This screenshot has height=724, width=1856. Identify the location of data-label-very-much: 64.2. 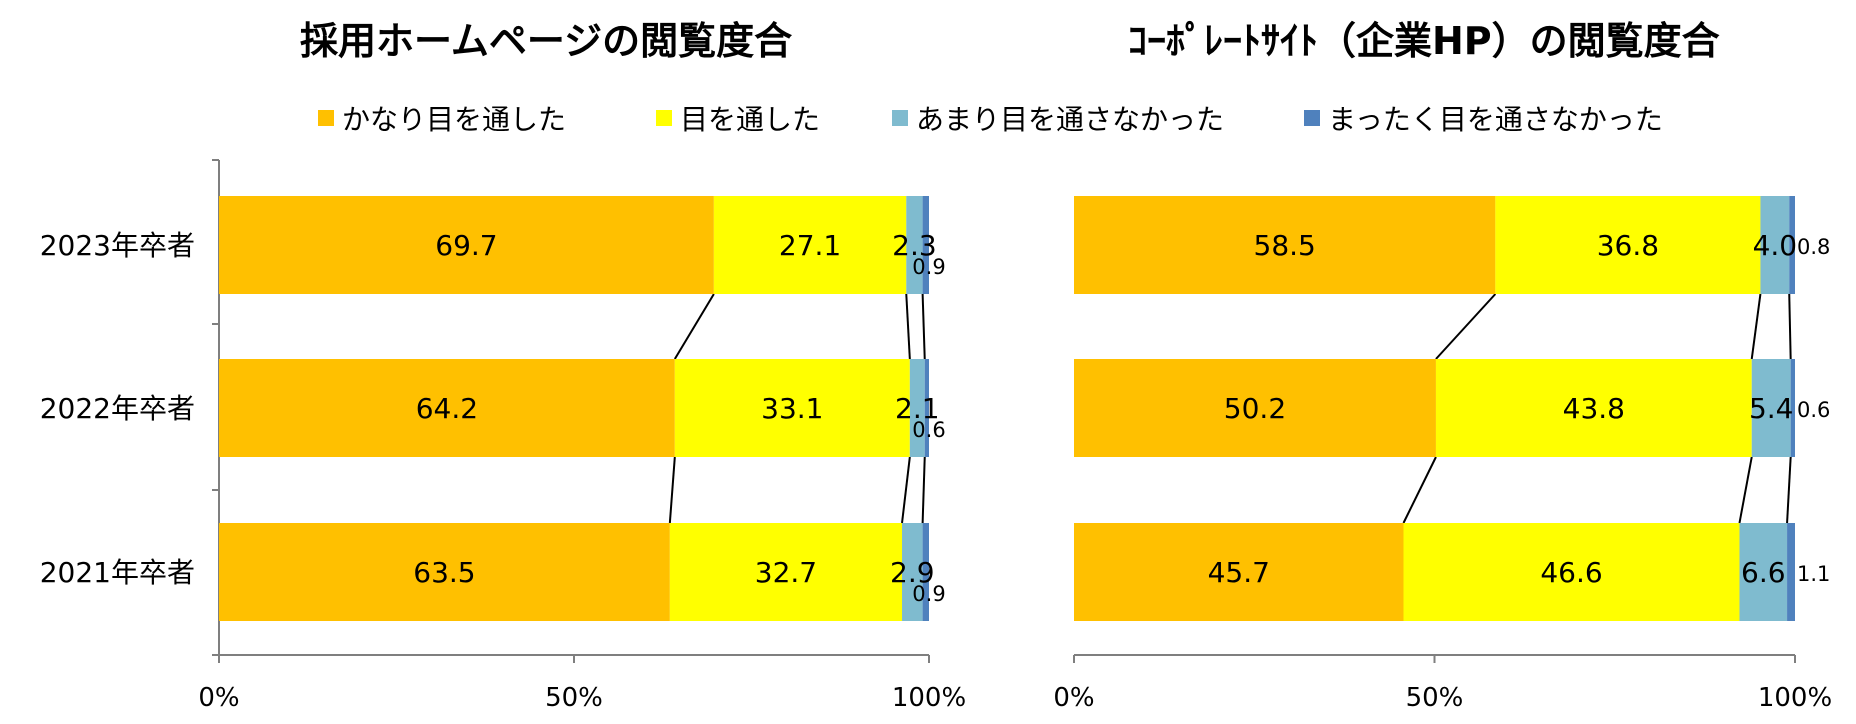
(447, 408).